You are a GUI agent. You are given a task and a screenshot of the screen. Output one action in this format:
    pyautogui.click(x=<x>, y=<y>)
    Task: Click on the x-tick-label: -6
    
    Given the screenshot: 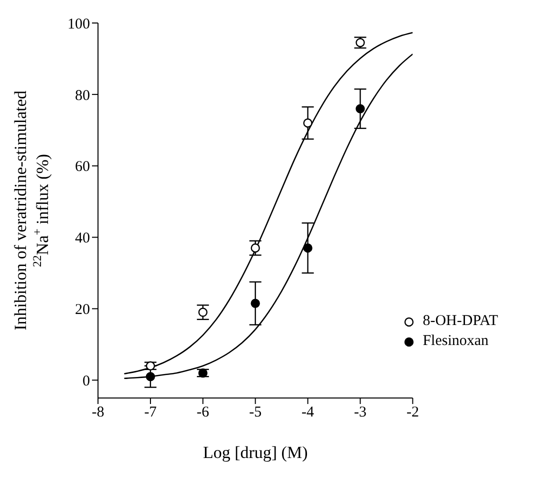 What is the action you would take?
    pyautogui.click(x=203, y=412)
    